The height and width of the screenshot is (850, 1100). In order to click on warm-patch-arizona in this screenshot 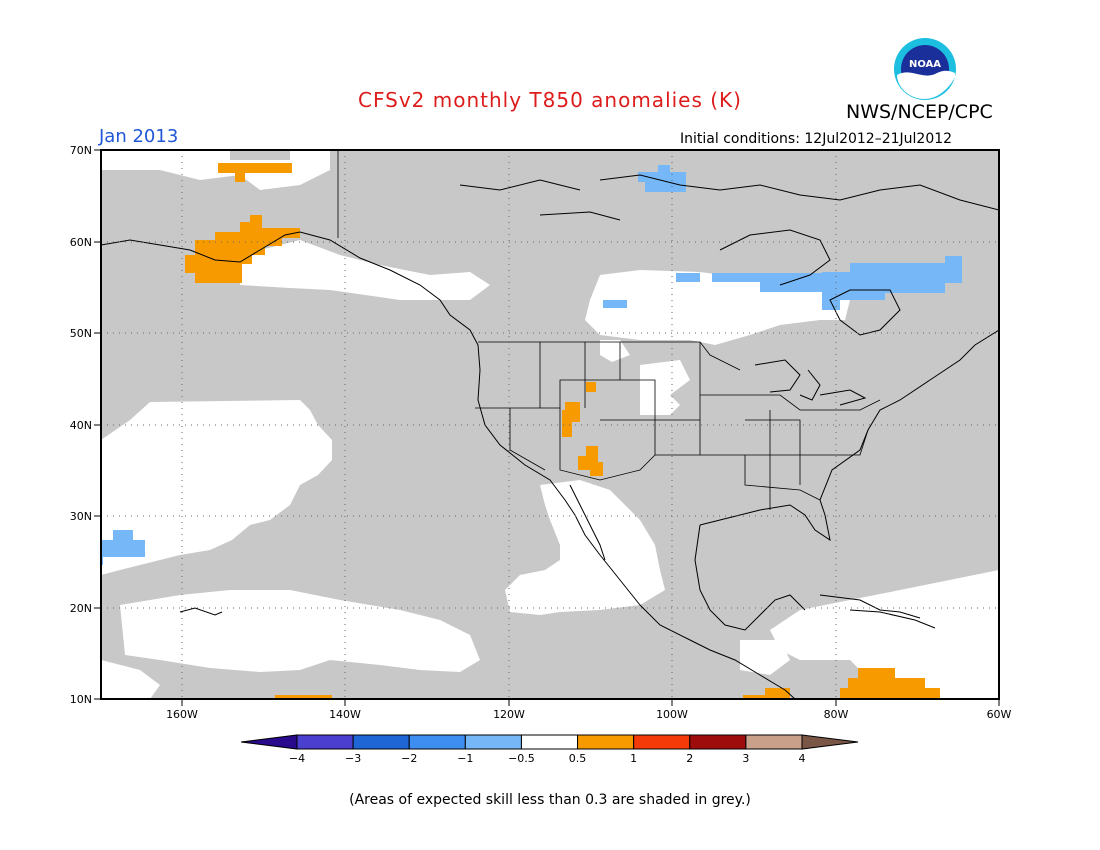, I will do `click(590, 461)`.